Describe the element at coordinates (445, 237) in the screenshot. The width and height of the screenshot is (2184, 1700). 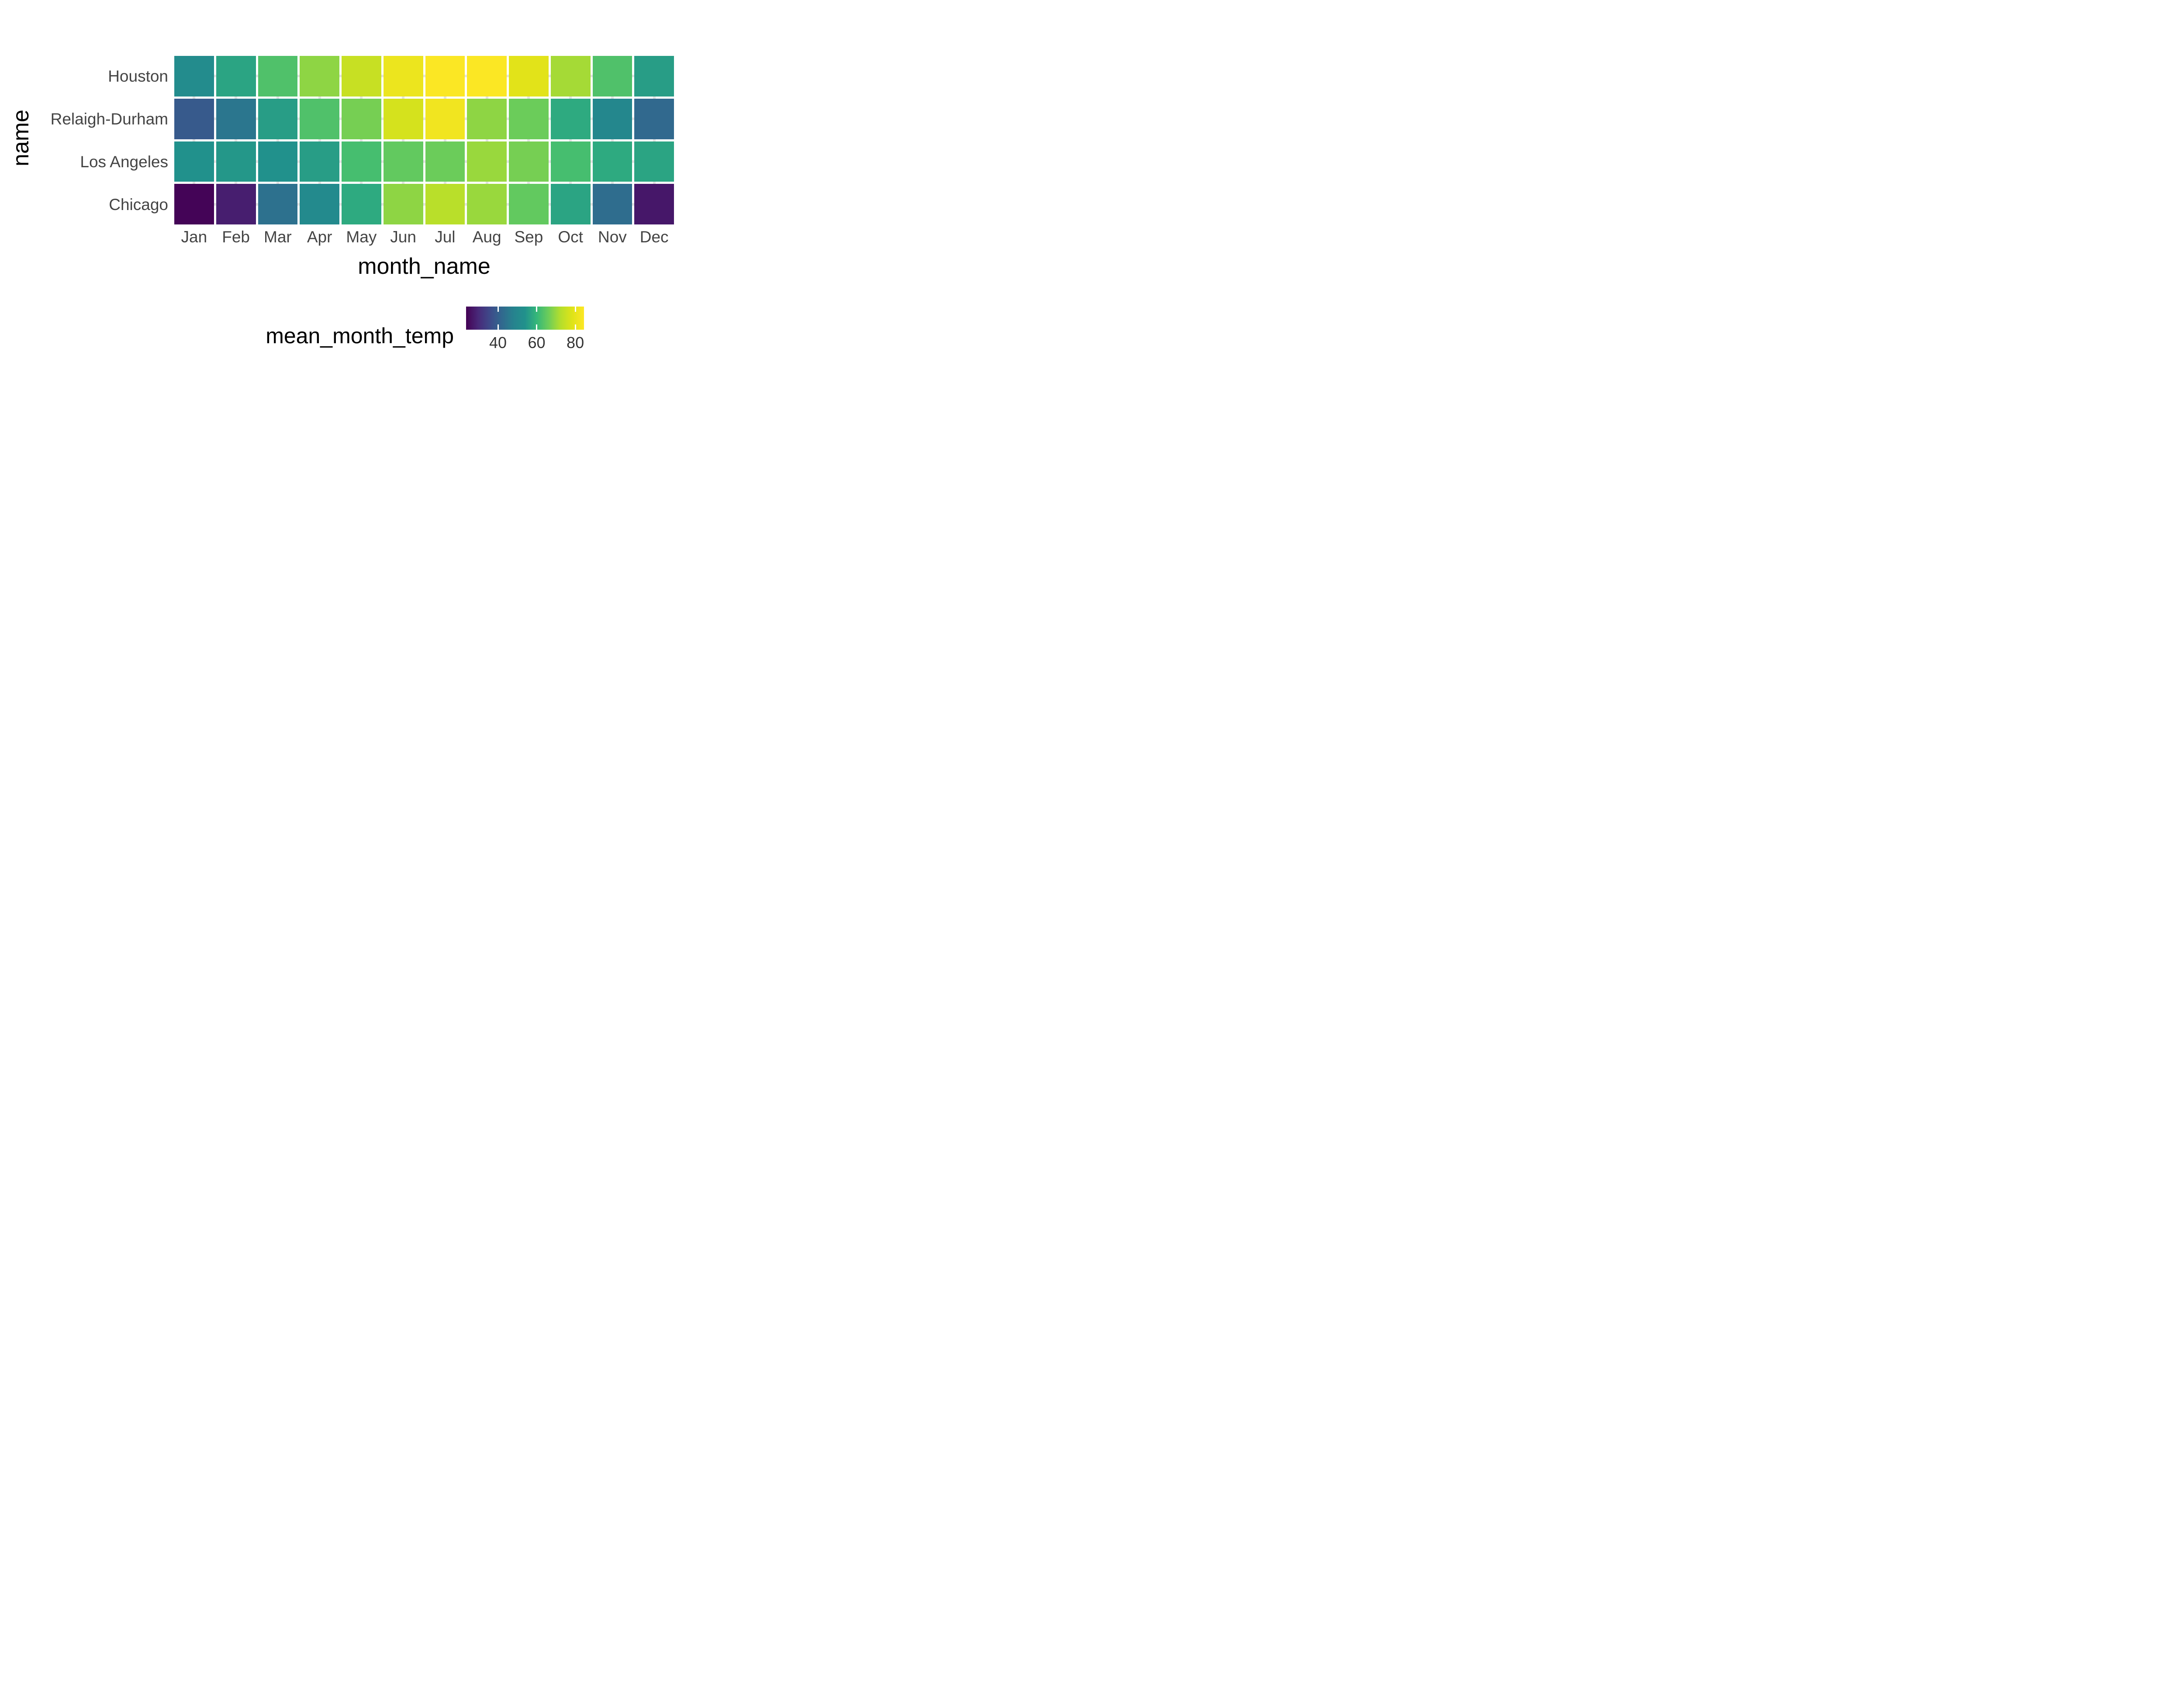
I see `x-axis-label: Jul` at that location.